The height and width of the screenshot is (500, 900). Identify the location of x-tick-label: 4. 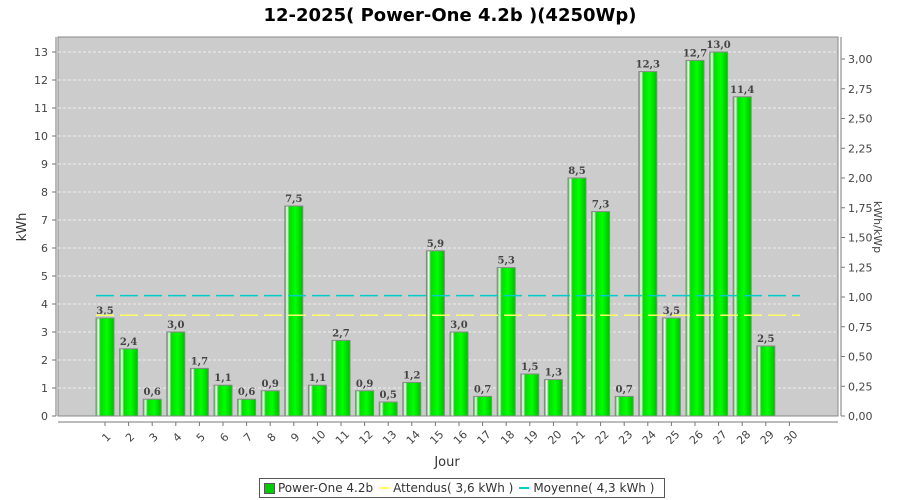
(177, 437).